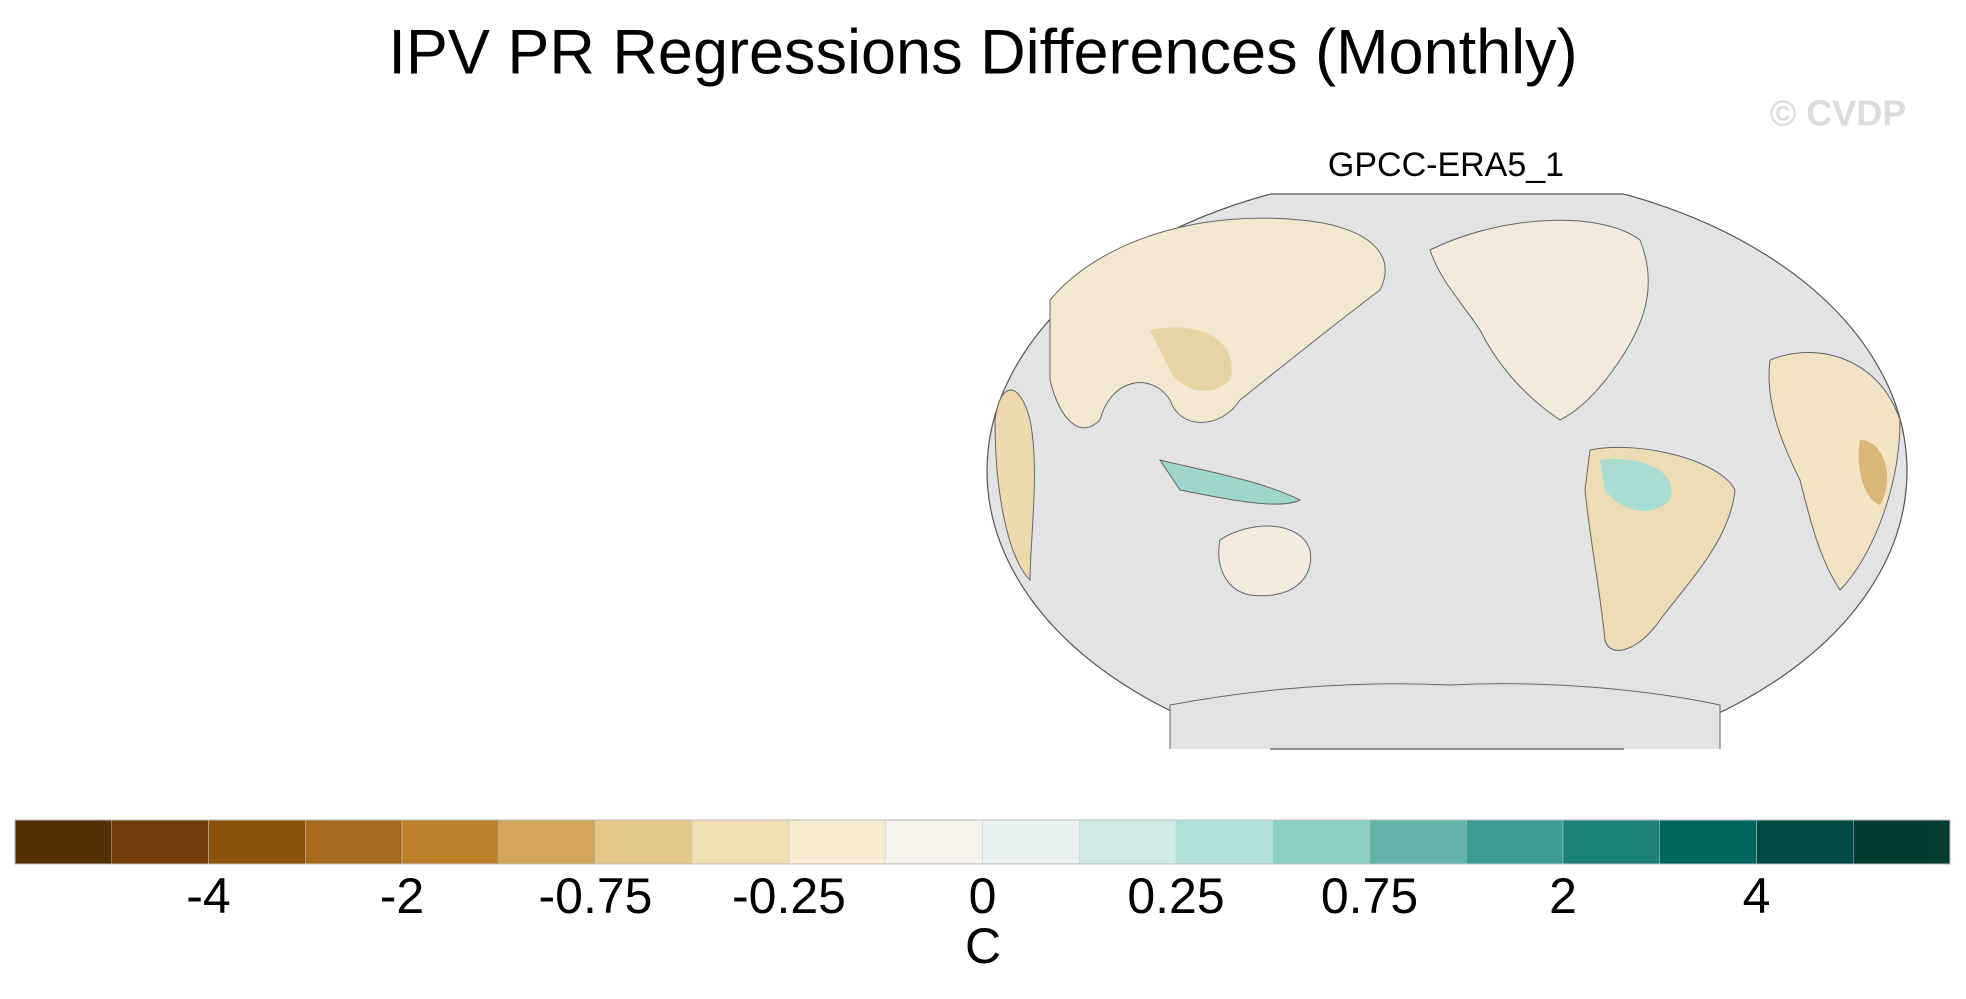 The width and height of the screenshot is (1966, 999). What do you see at coordinates (983, 896) in the screenshot?
I see `colorbar-tick-label: 0` at bounding box center [983, 896].